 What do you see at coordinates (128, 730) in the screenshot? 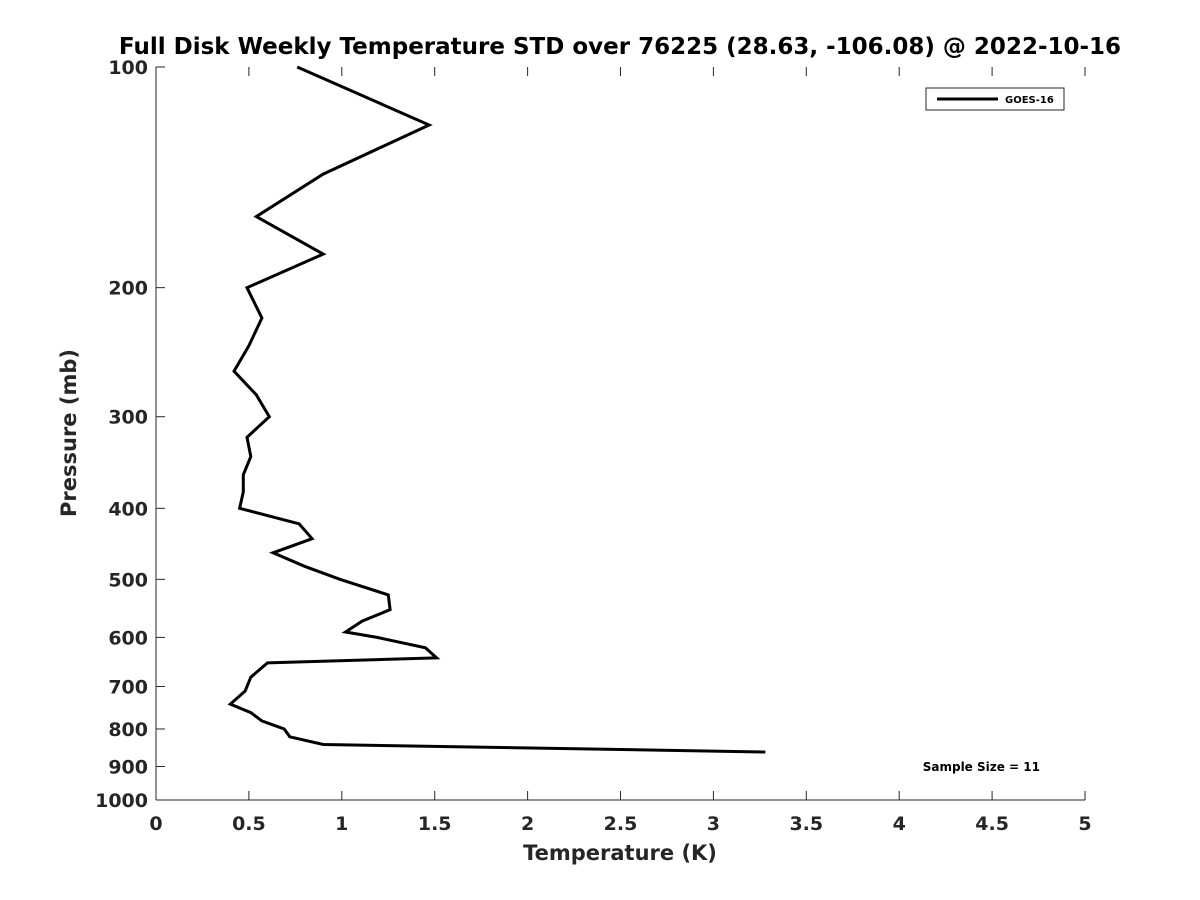
I see `y-tick-label: 800` at bounding box center [128, 730].